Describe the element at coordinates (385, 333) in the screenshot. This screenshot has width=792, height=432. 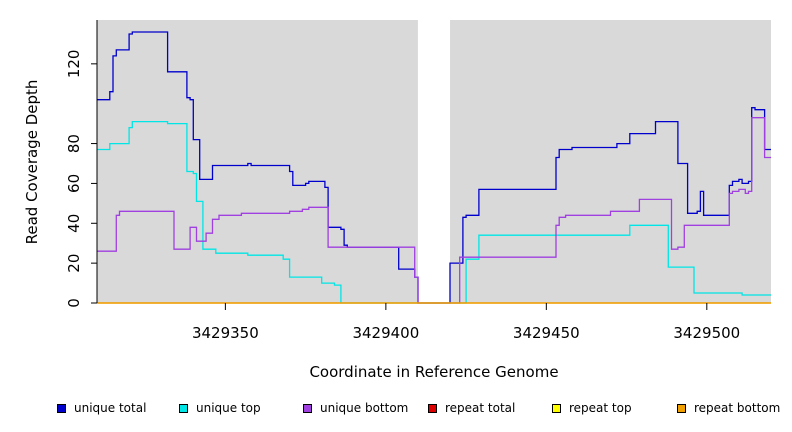
I see `x-tick-label: 3429400` at that location.